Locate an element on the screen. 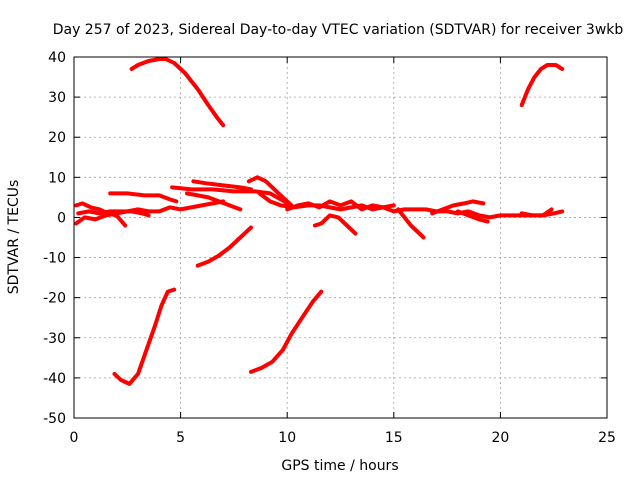 Image resolution: width=640 pixels, height=480 pixels. y-tick-label: 30 is located at coordinates (57, 98).